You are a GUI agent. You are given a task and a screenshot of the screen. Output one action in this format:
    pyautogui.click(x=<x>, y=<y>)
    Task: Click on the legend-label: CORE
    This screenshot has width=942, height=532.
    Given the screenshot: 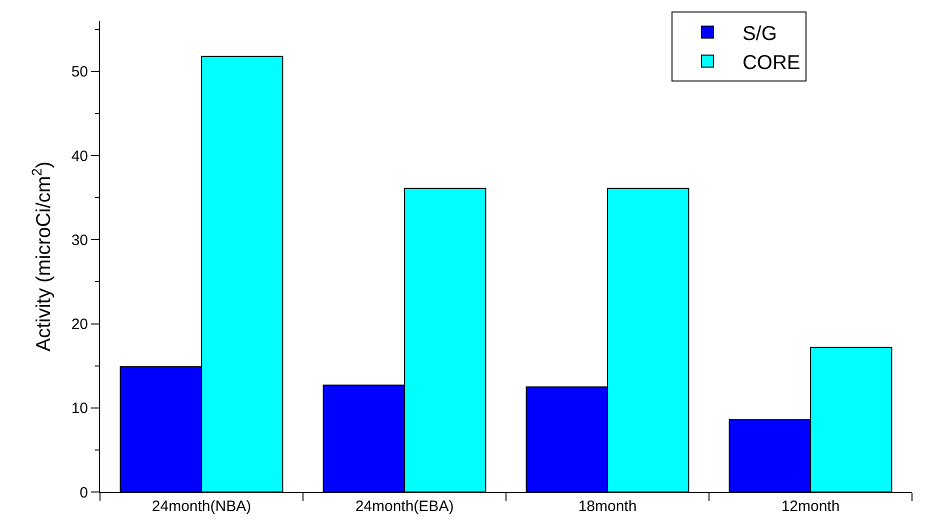 What is the action you would take?
    pyautogui.click(x=771, y=63)
    